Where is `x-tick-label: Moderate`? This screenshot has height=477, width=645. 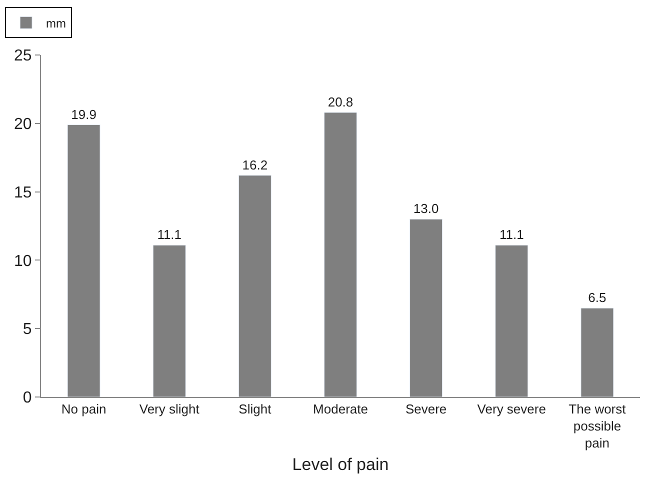 x-tick-label: Moderate is located at coordinates (340, 409).